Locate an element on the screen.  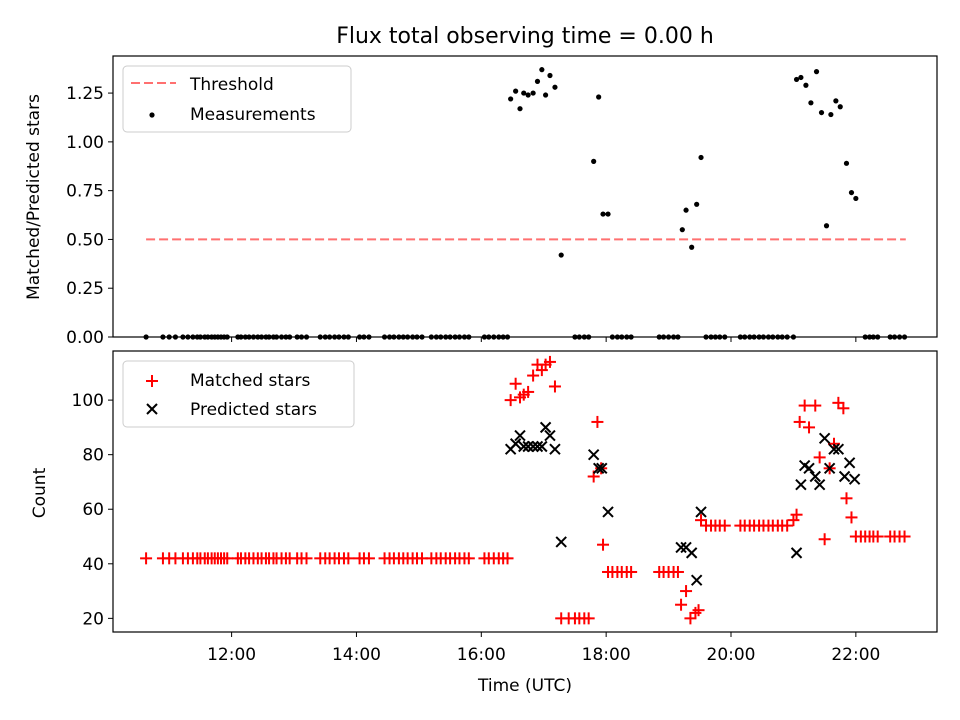
count-legend-box is located at coordinates (238, 394).